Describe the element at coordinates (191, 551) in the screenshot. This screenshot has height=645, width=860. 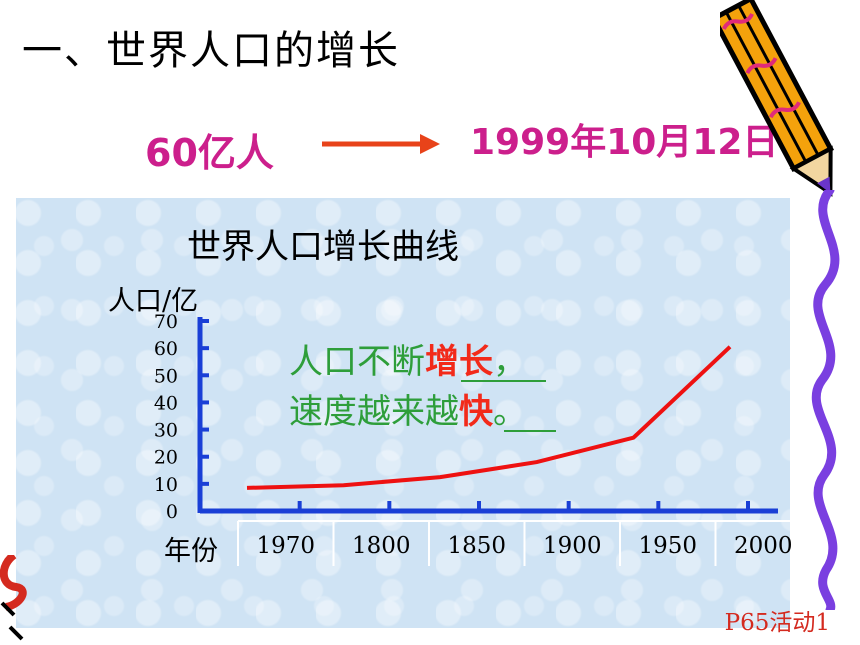
I see `x-axis-label: 年份` at that location.